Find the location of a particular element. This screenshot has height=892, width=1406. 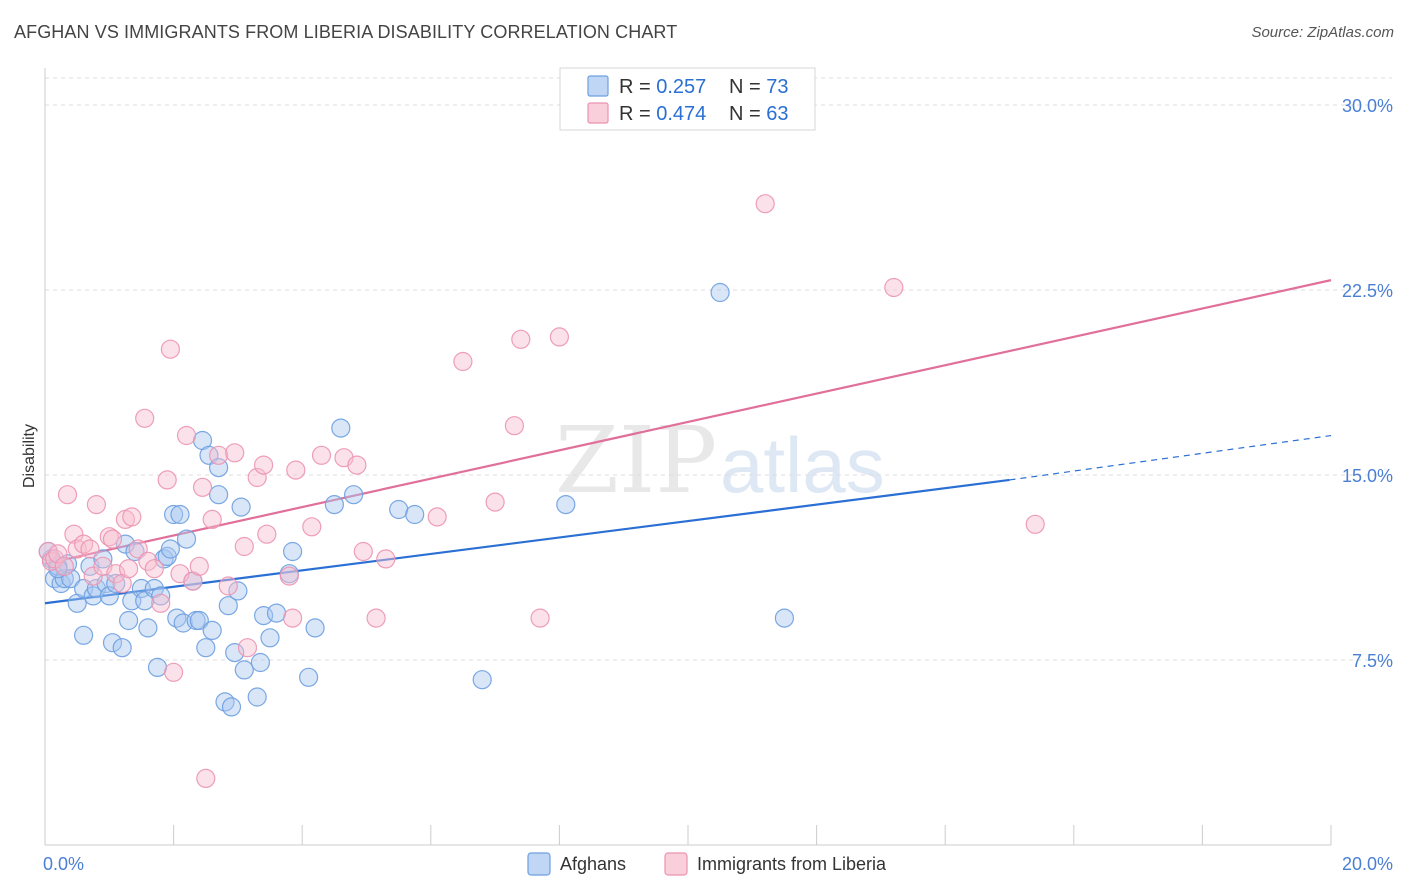

x-tick-labels: 0.0% 20.0% is located at coordinates (718, 864).